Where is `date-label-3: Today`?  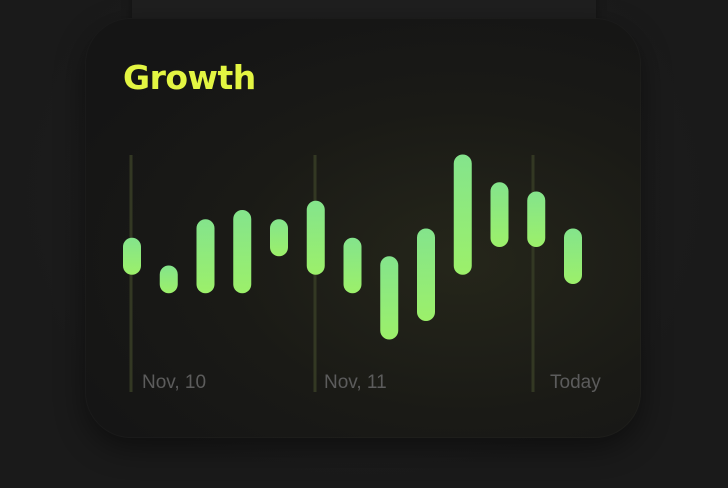
date-label-3: Today is located at coordinates (575, 382).